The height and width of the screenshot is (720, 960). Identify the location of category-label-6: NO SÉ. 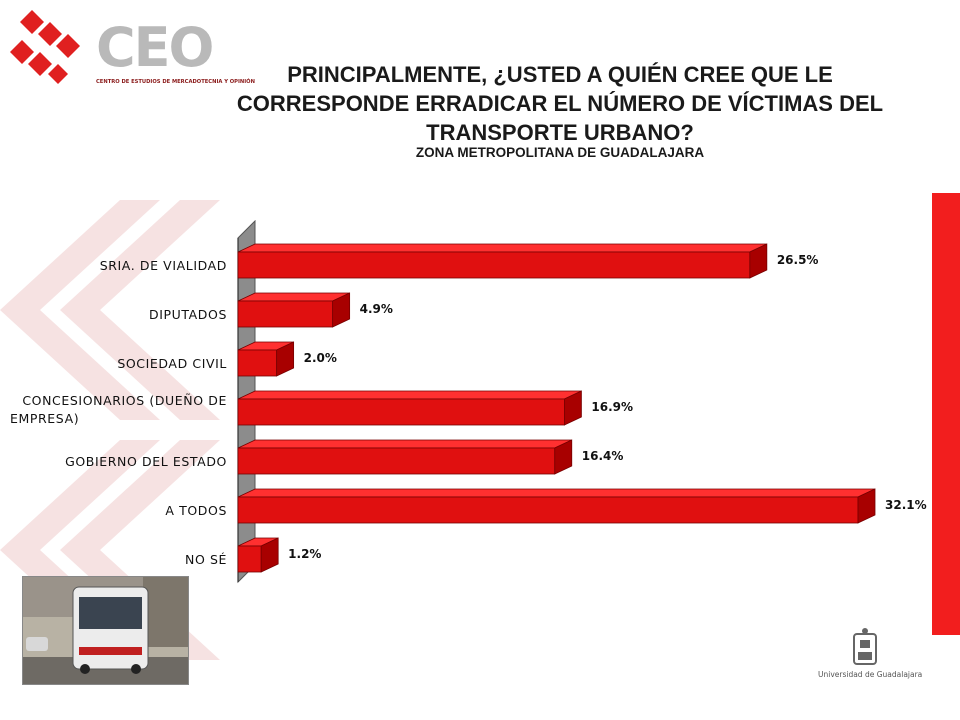
(206, 559).